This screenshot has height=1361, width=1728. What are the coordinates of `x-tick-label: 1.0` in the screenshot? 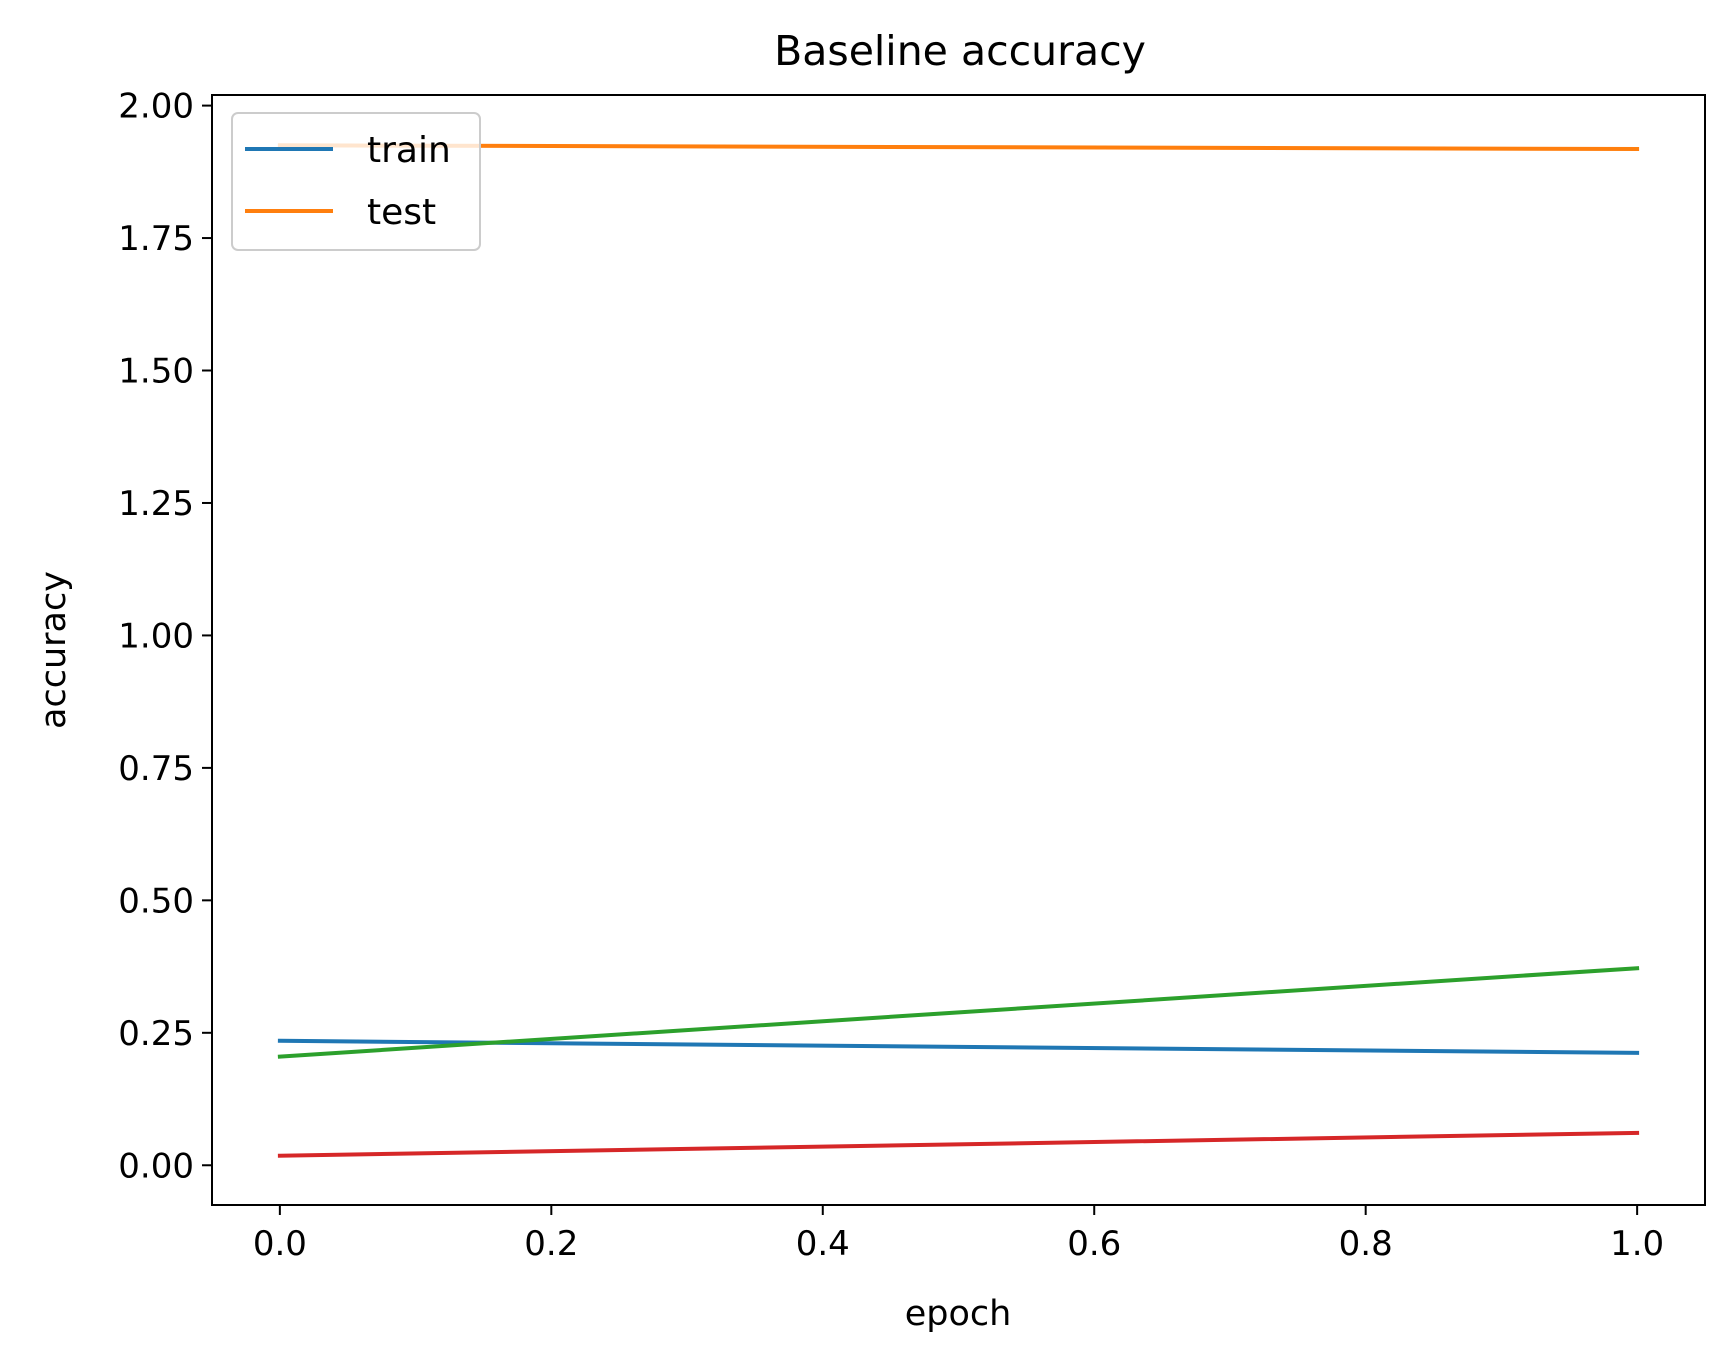 It's located at (1637, 1244).